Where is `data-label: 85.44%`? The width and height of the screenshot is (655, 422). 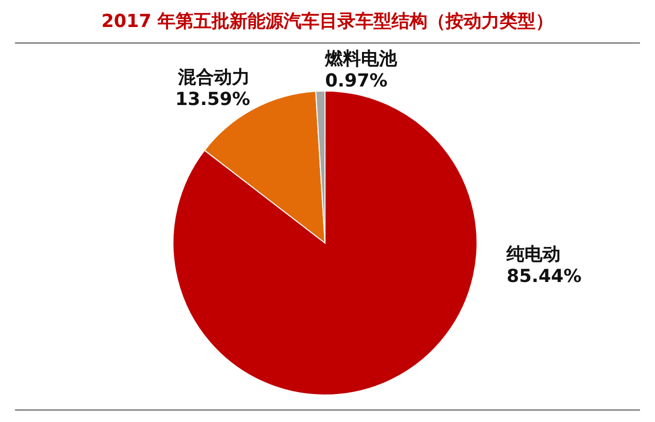 data-label: 85.44% is located at coordinates (544, 277).